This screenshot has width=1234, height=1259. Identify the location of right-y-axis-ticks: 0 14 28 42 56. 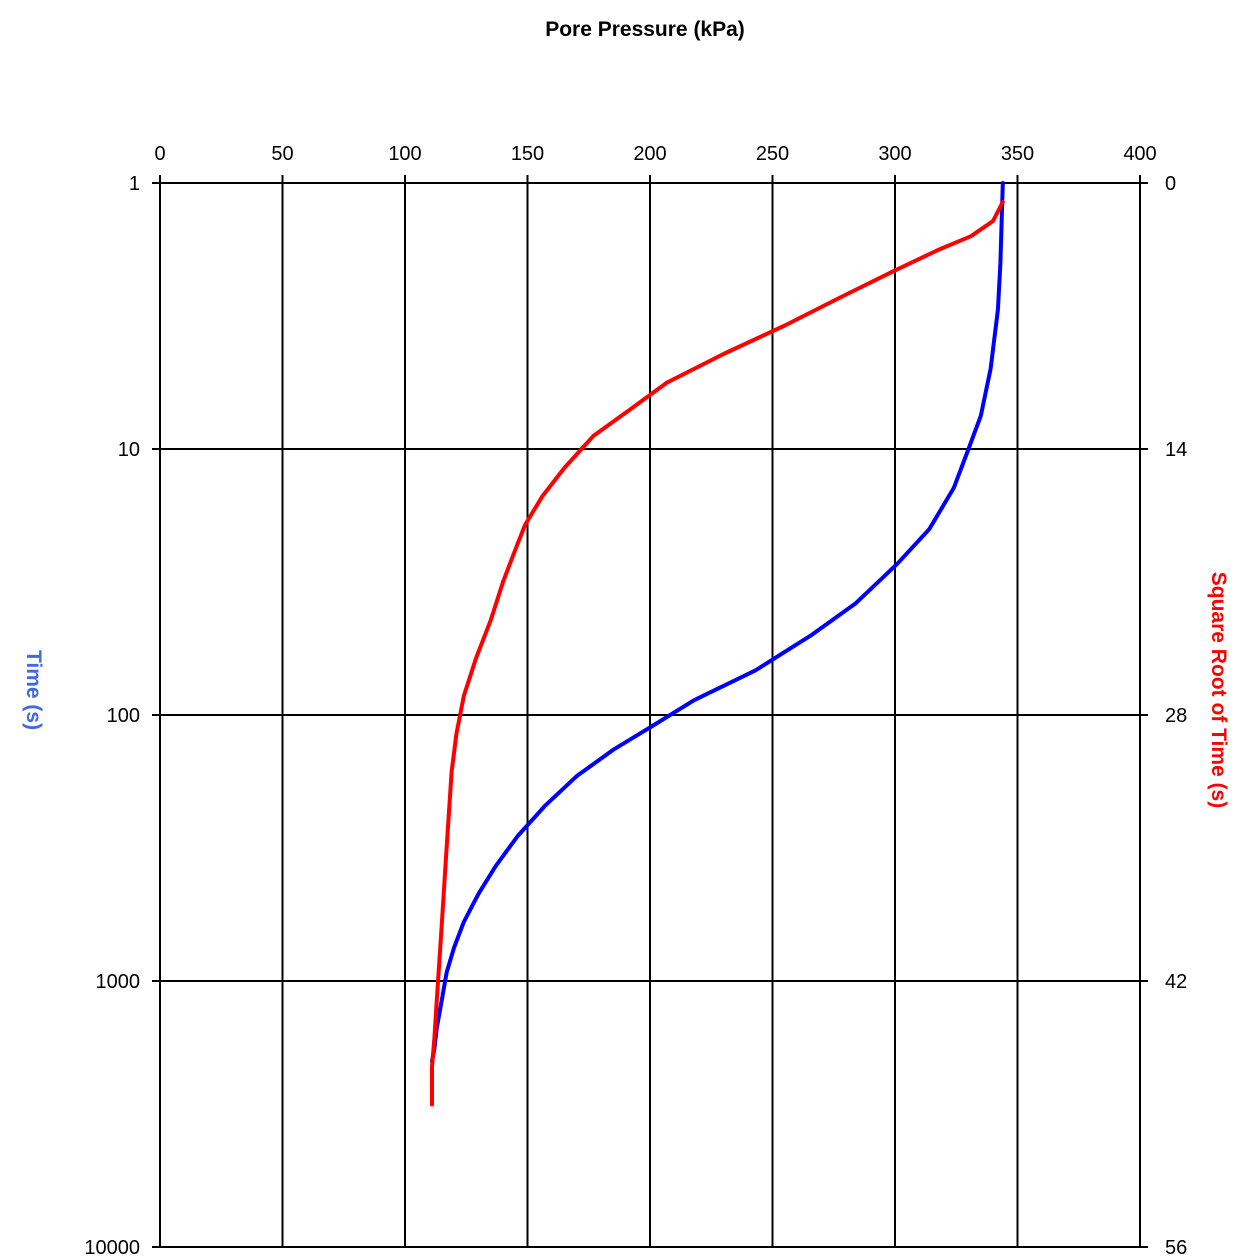
(1163, 716).